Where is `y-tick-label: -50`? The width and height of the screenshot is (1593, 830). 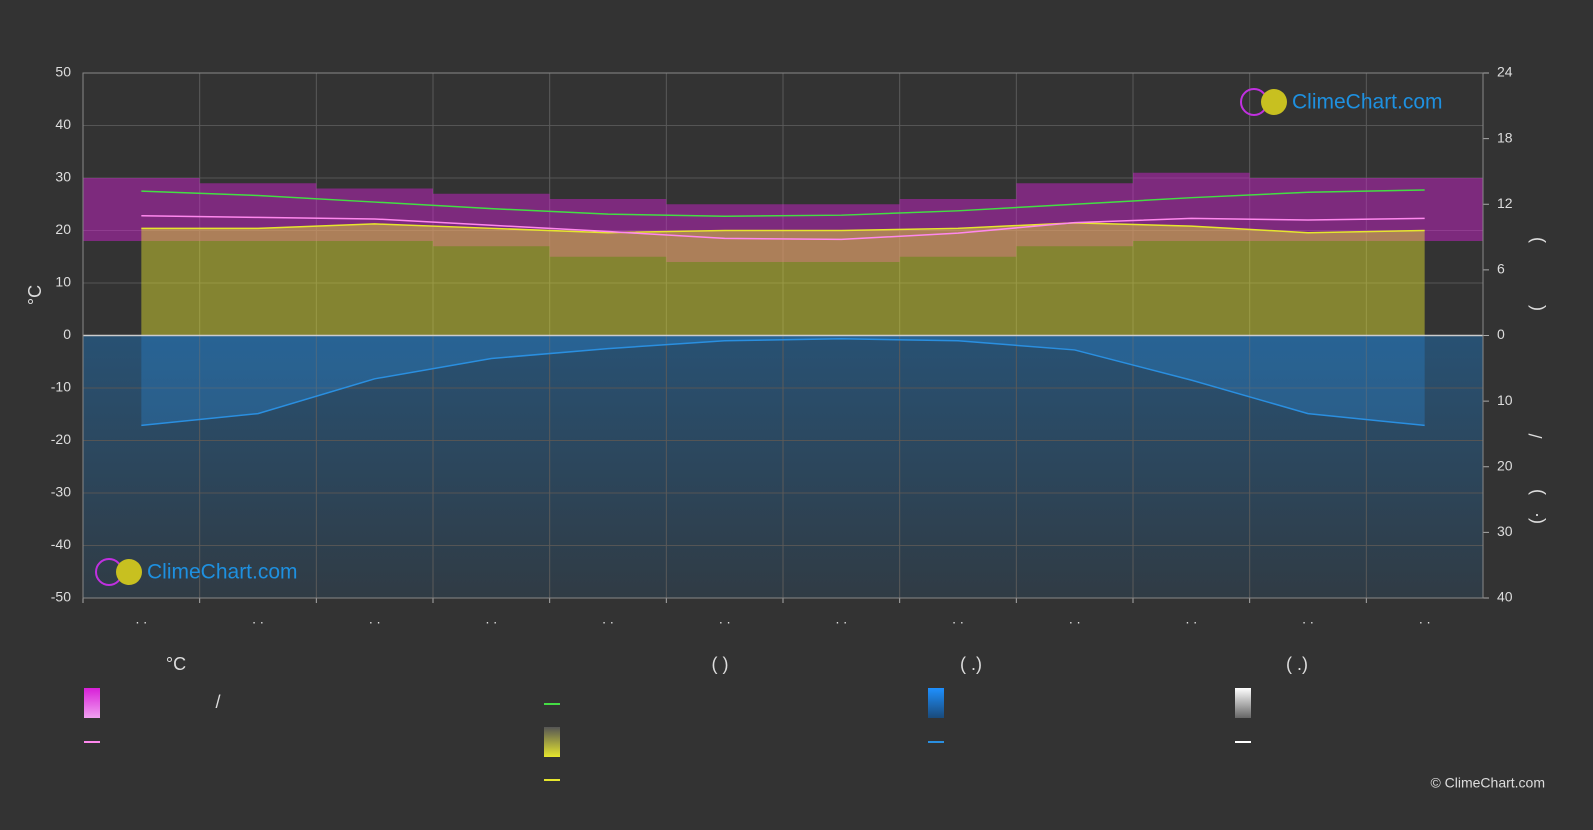
y-tick-label: -50 is located at coordinates (61, 597).